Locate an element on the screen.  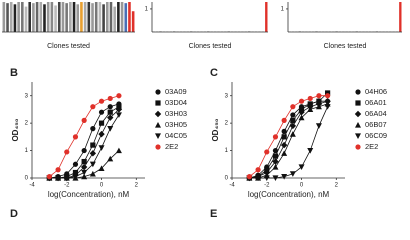
panel-label: B is located at coordinates (14, 73).